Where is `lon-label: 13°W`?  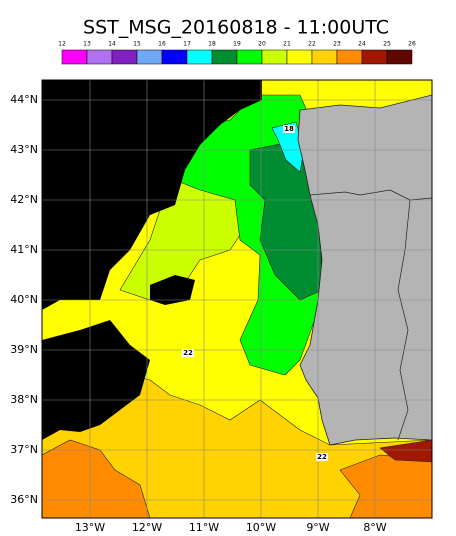
lon-label: 13°W is located at coordinates (90, 527).